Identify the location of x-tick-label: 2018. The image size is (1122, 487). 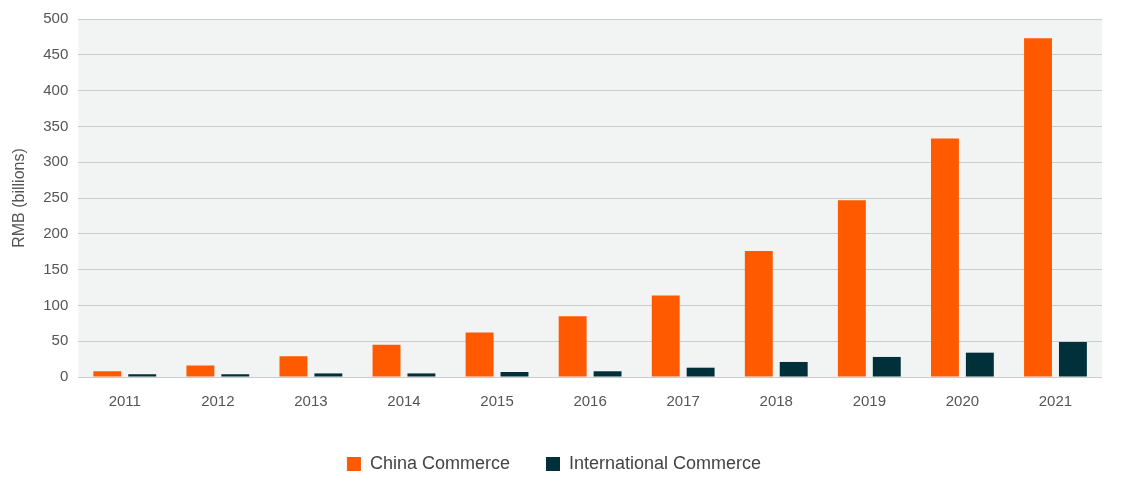
(776, 401).